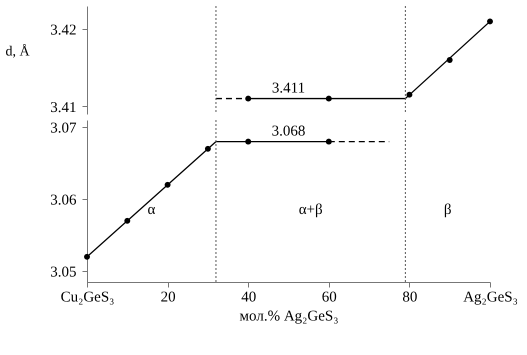 This screenshot has height=355, width=527. What do you see at coordinates (63, 30) in the screenshot?
I see `y-tick-label: 3.42` at bounding box center [63, 30].